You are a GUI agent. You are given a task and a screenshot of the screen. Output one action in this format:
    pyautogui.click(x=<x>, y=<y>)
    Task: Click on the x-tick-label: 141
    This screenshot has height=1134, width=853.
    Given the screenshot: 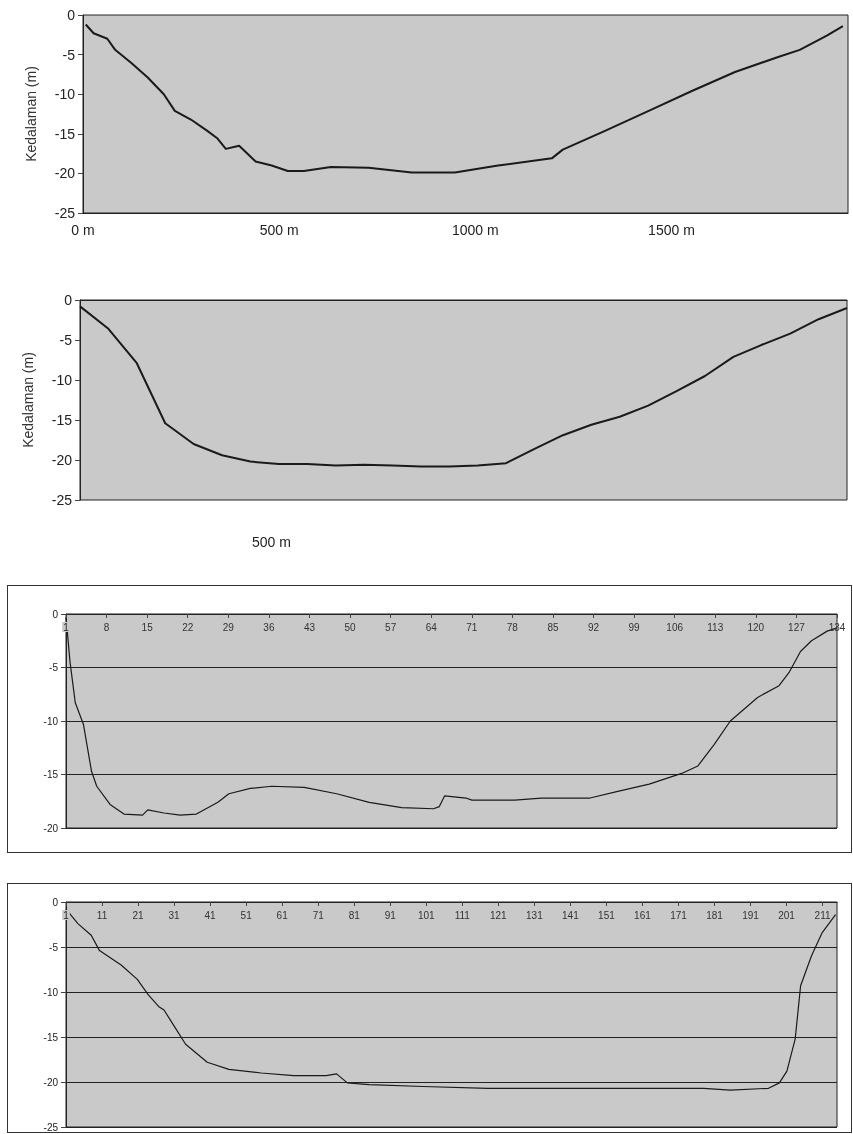 What is the action you would take?
    pyautogui.click(x=571, y=915)
    